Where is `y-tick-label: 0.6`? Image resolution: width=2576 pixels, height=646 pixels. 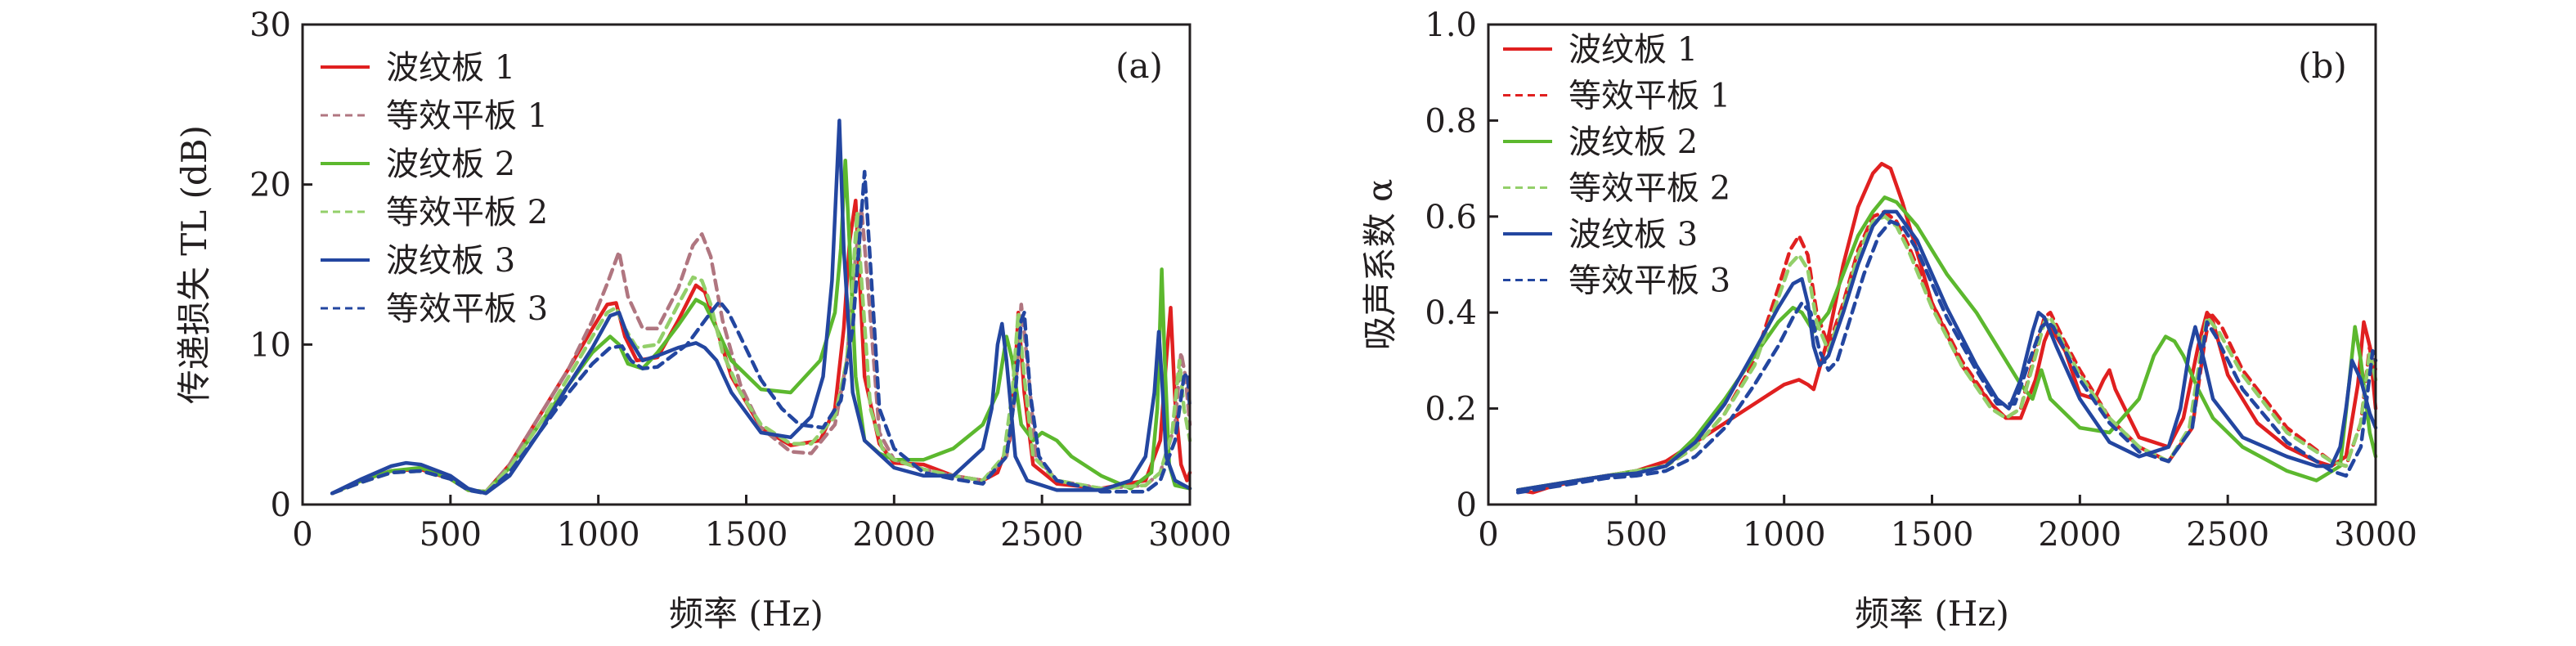
y-tick-label: 0.6 is located at coordinates (1451, 217).